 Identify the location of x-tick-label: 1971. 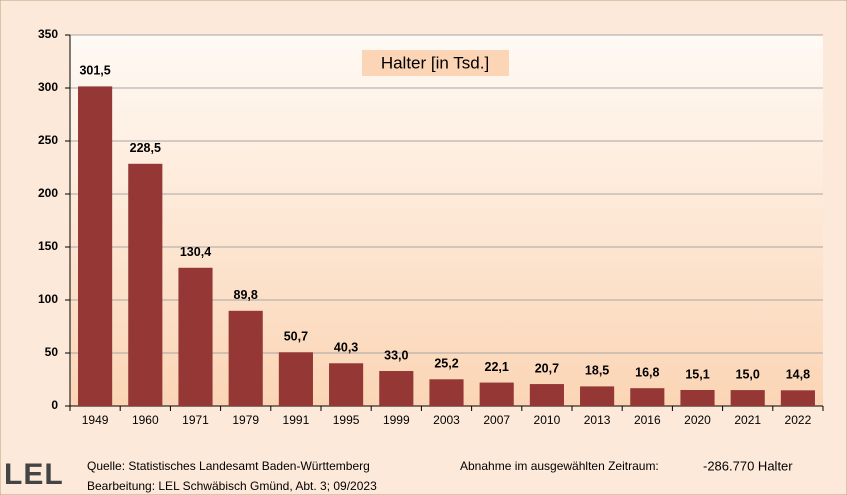
(195, 420).